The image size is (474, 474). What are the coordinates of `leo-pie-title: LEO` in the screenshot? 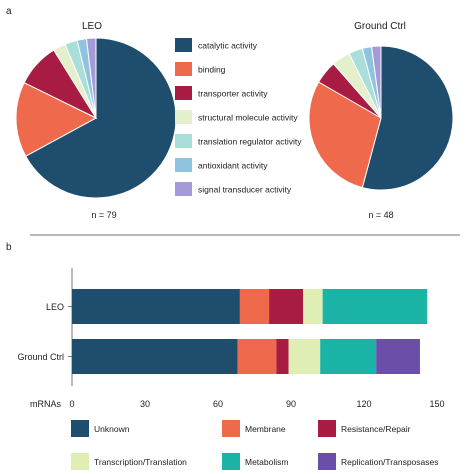 It's located at (92, 26).